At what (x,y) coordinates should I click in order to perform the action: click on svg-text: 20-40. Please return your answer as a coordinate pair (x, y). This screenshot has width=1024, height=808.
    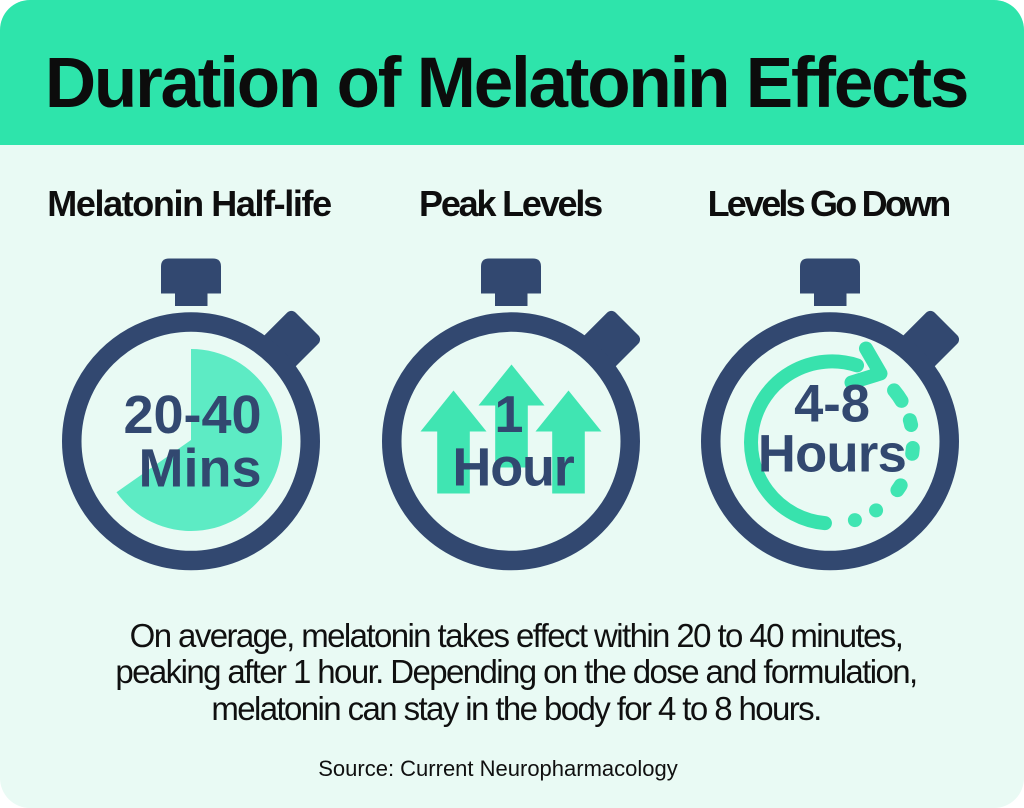
    Looking at the image, I should click on (192, 415).